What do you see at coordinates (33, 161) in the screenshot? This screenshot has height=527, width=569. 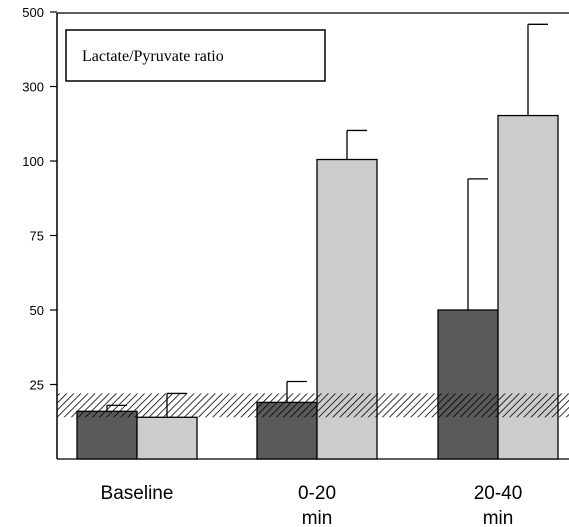 I see `y-tick-label: 100` at bounding box center [33, 161].